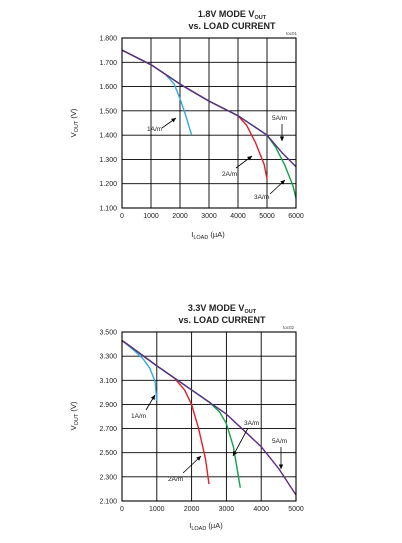 The width and height of the screenshot is (402, 543). What do you see at coordinates (222, 309) in the screenshot?
I see `chart-2-title-line1: 3.3V MODE VOUT` at bounding box center [222, 309].